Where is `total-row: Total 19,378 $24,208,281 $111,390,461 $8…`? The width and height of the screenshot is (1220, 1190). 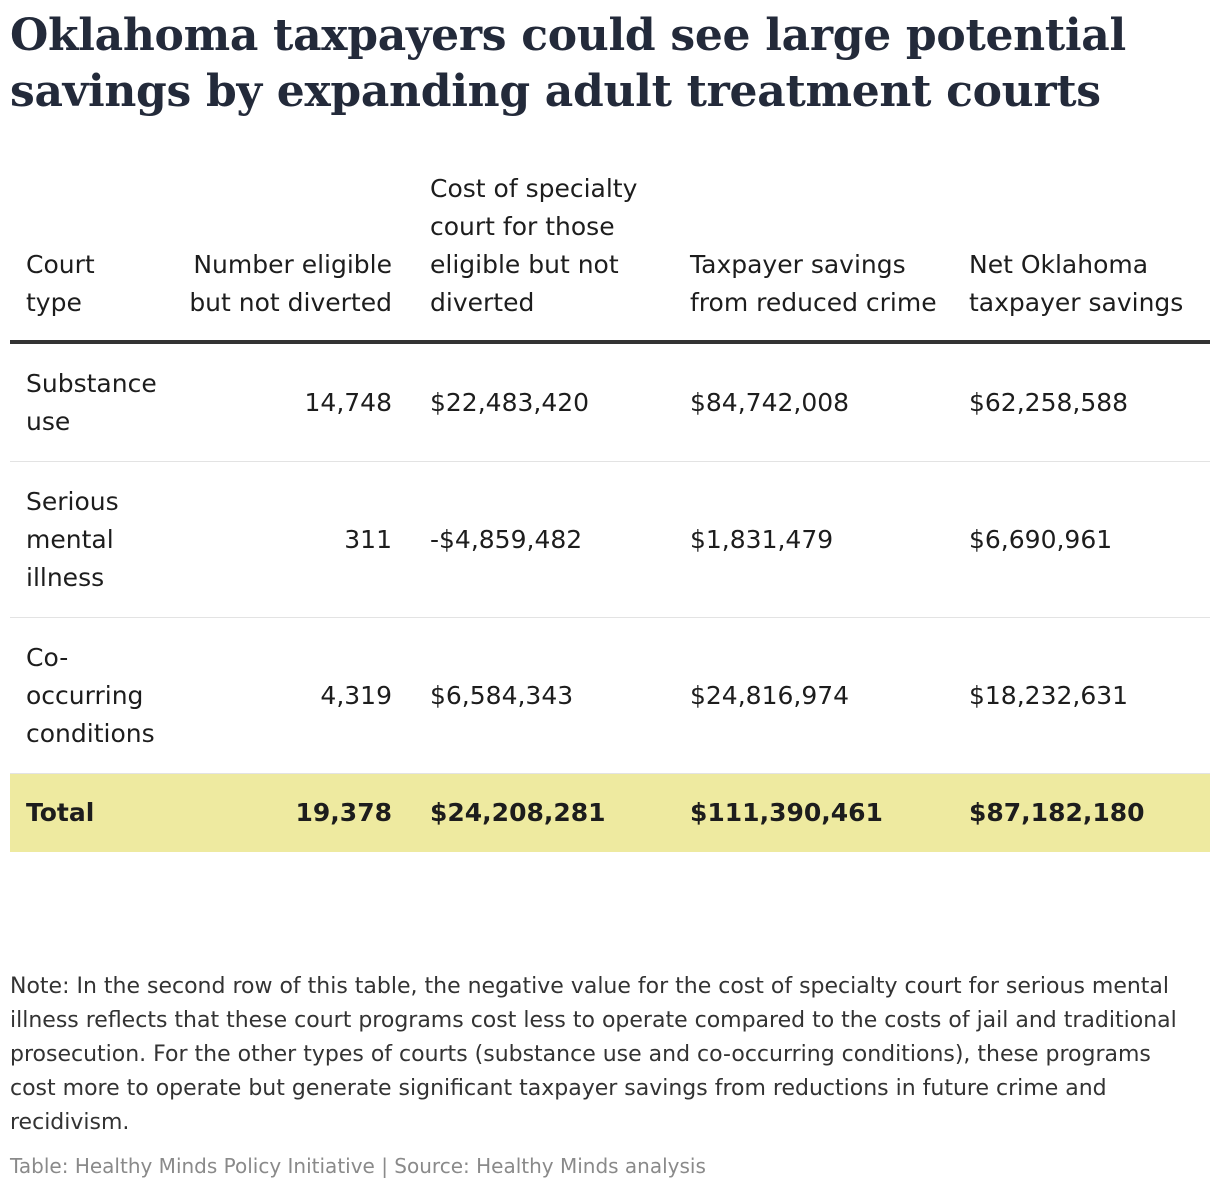 total-row: Total 19,378 $24,208,281 $111,390,461 $8… is located at coordinates (610, 812).